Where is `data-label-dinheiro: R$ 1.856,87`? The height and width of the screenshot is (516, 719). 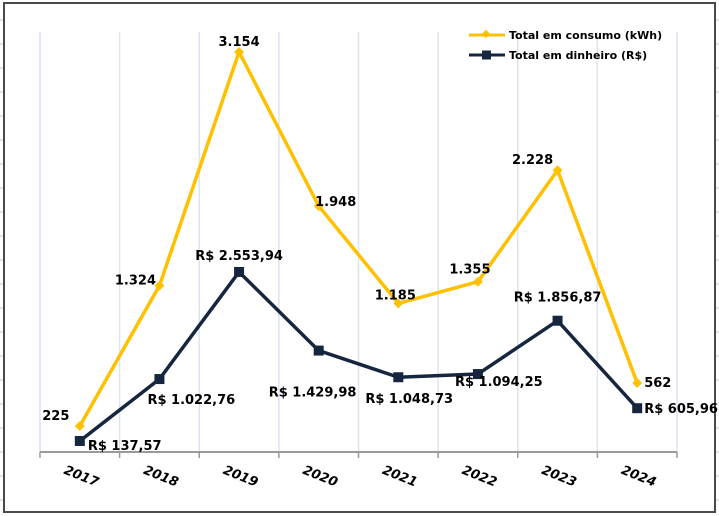 data-label-dinheiro: R$ 1.856,87 is located at coordinates (558, 298).